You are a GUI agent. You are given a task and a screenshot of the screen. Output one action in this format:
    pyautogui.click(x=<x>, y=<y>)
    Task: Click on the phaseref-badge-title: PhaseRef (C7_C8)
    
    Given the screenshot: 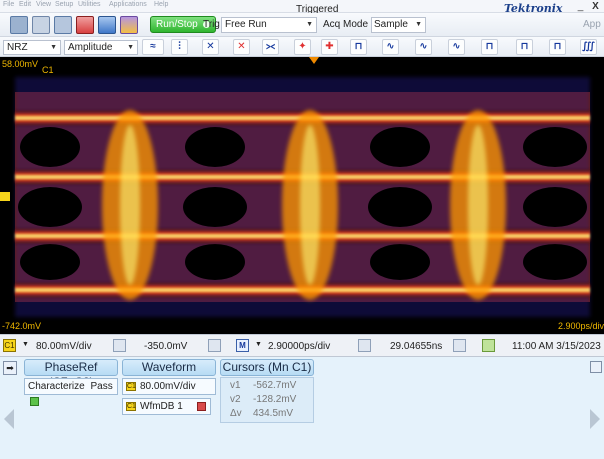 What is the action you would take?
    pyautogui.click(x=71, y=367)
    